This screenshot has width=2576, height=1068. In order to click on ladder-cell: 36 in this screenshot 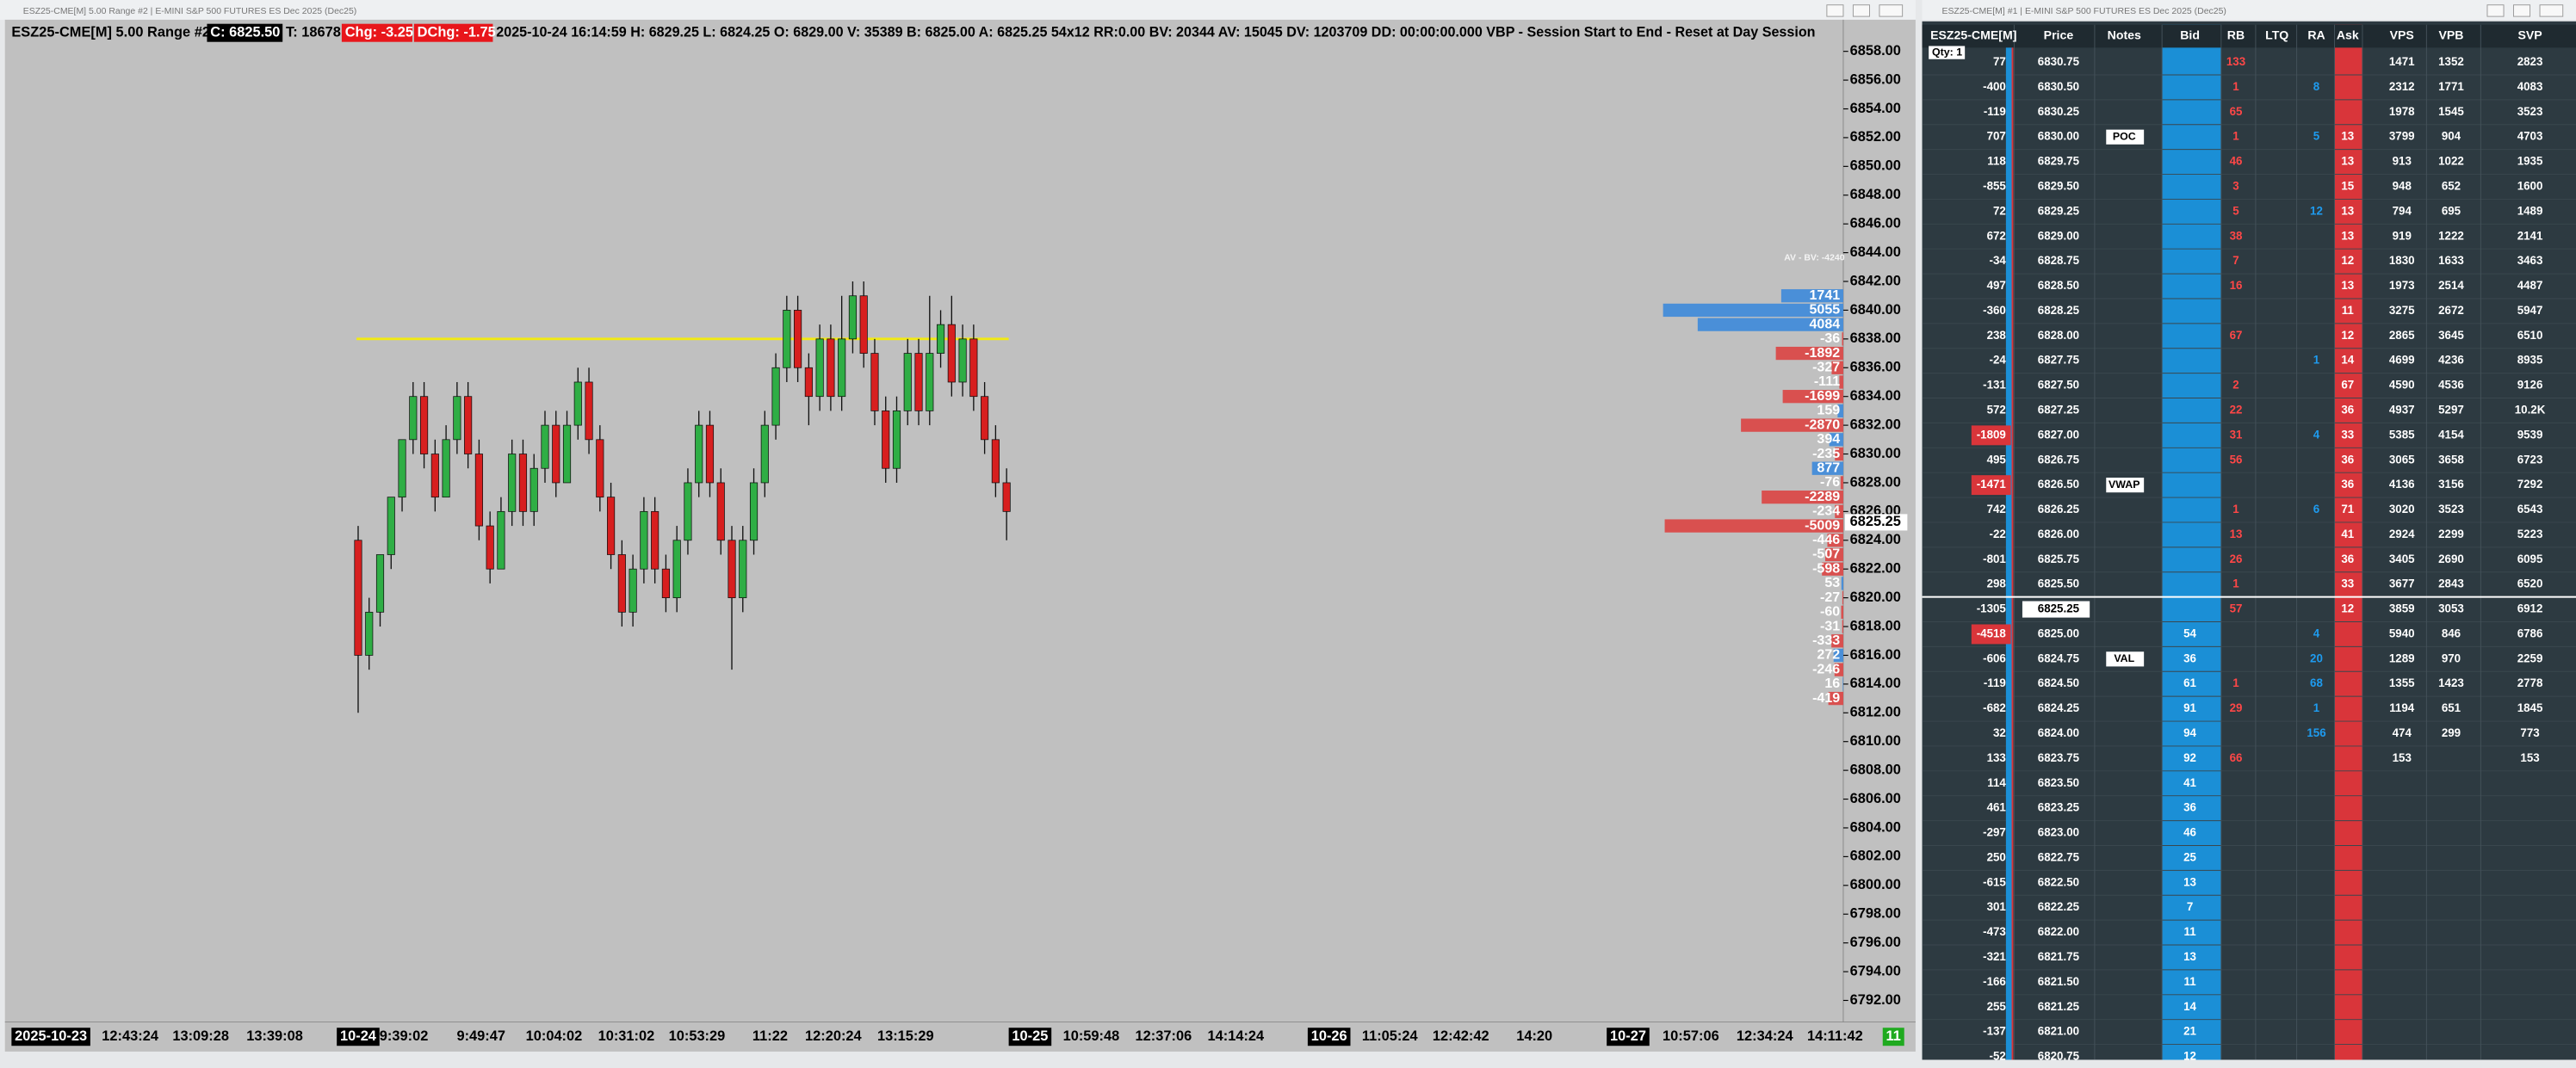, I will do `click(2189, 657)`.